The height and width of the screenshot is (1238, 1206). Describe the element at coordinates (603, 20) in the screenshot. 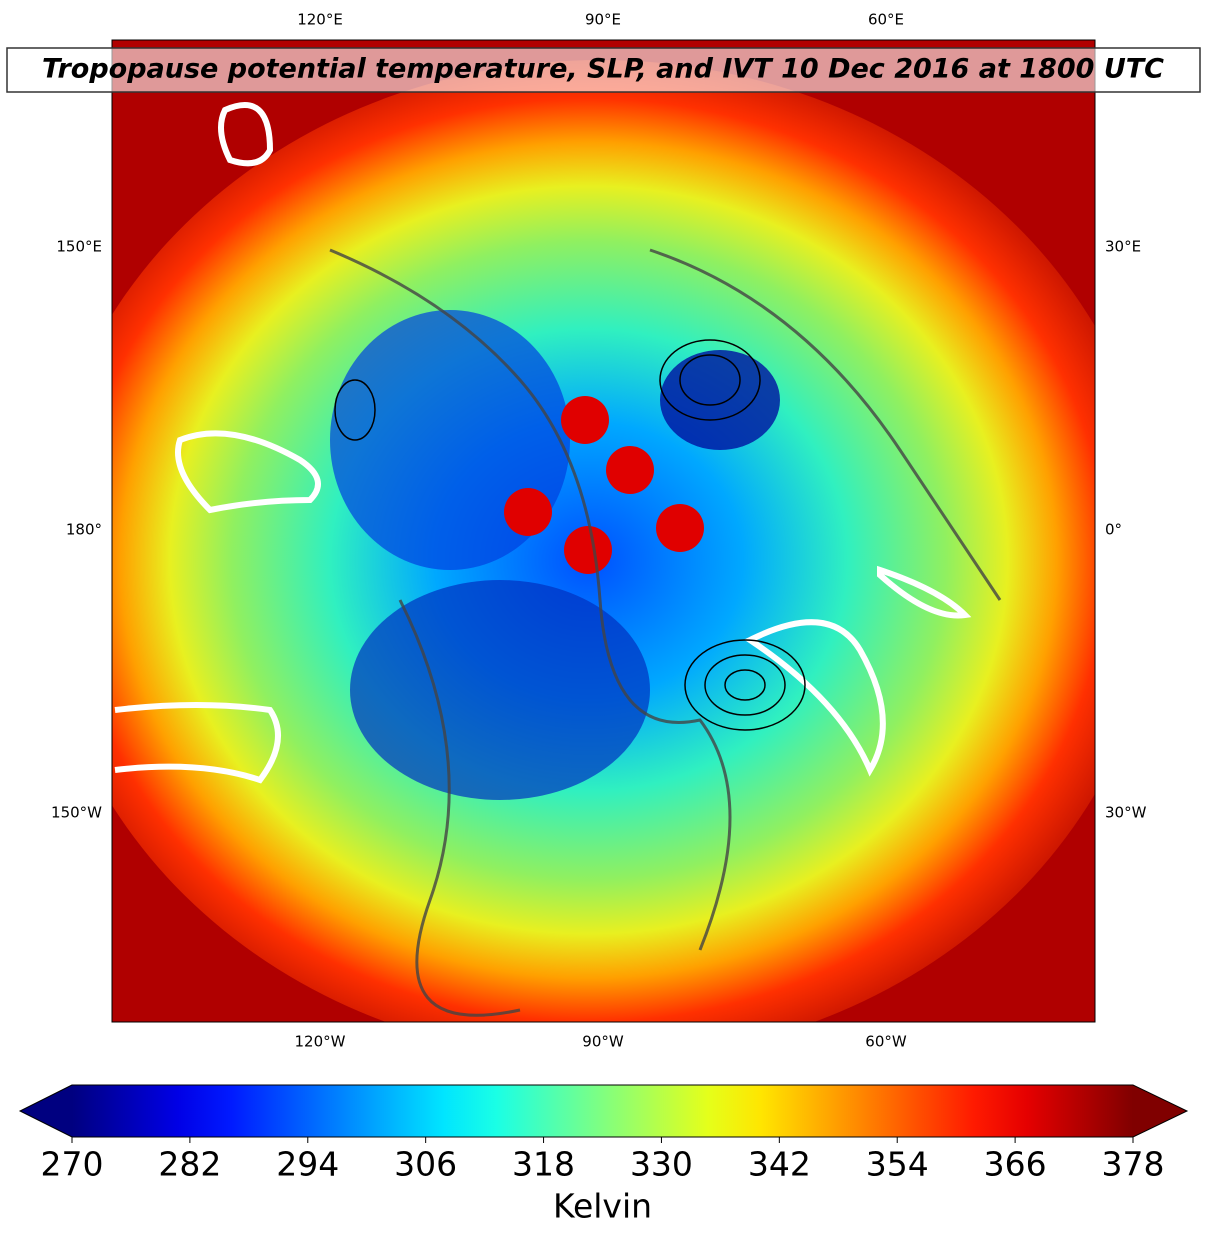

I see `lon-label: 90°E` at that location.